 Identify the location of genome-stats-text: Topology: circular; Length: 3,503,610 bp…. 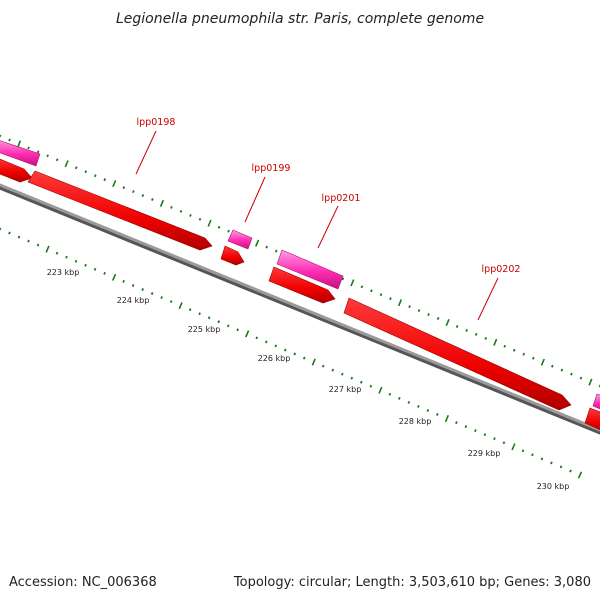
(412, 582).